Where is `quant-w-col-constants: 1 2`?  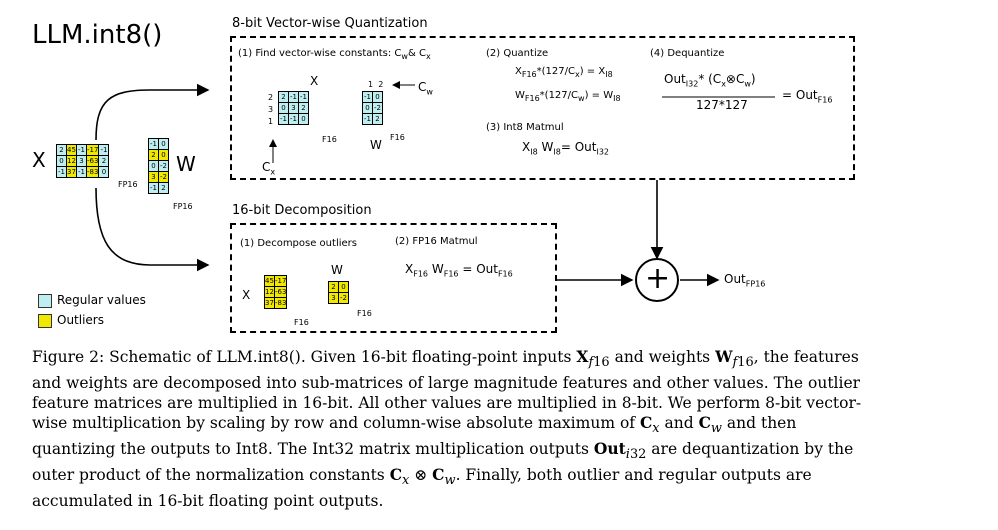 quant-w-col-constants: 1 2 is located at coordinates (376, 84).